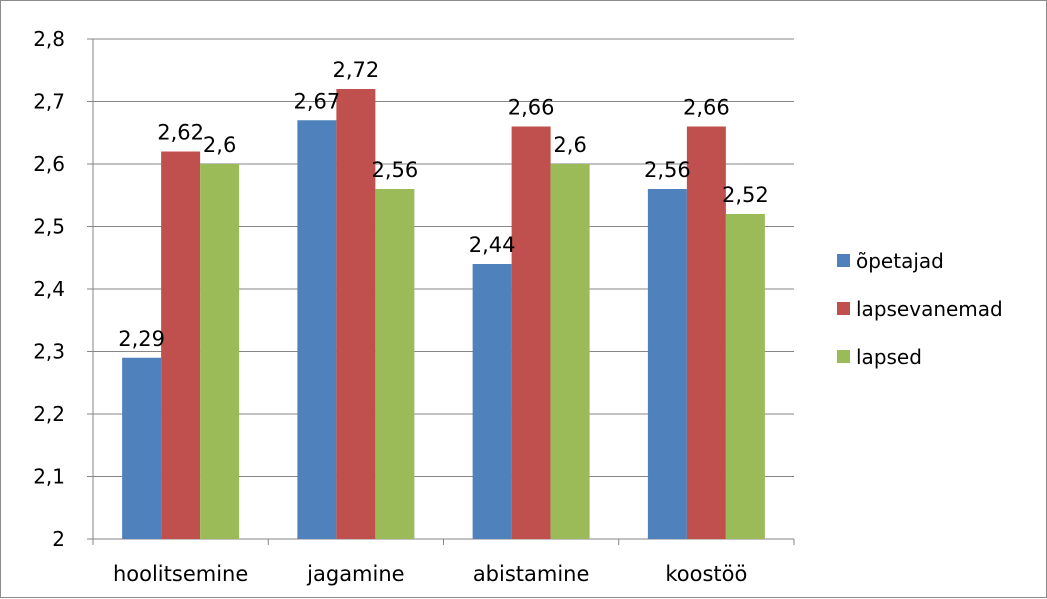  What do you see at coordinates (900, 261) in the screenshot?
I see `legend-label: õpetajad` at bounding box center [900, 261].